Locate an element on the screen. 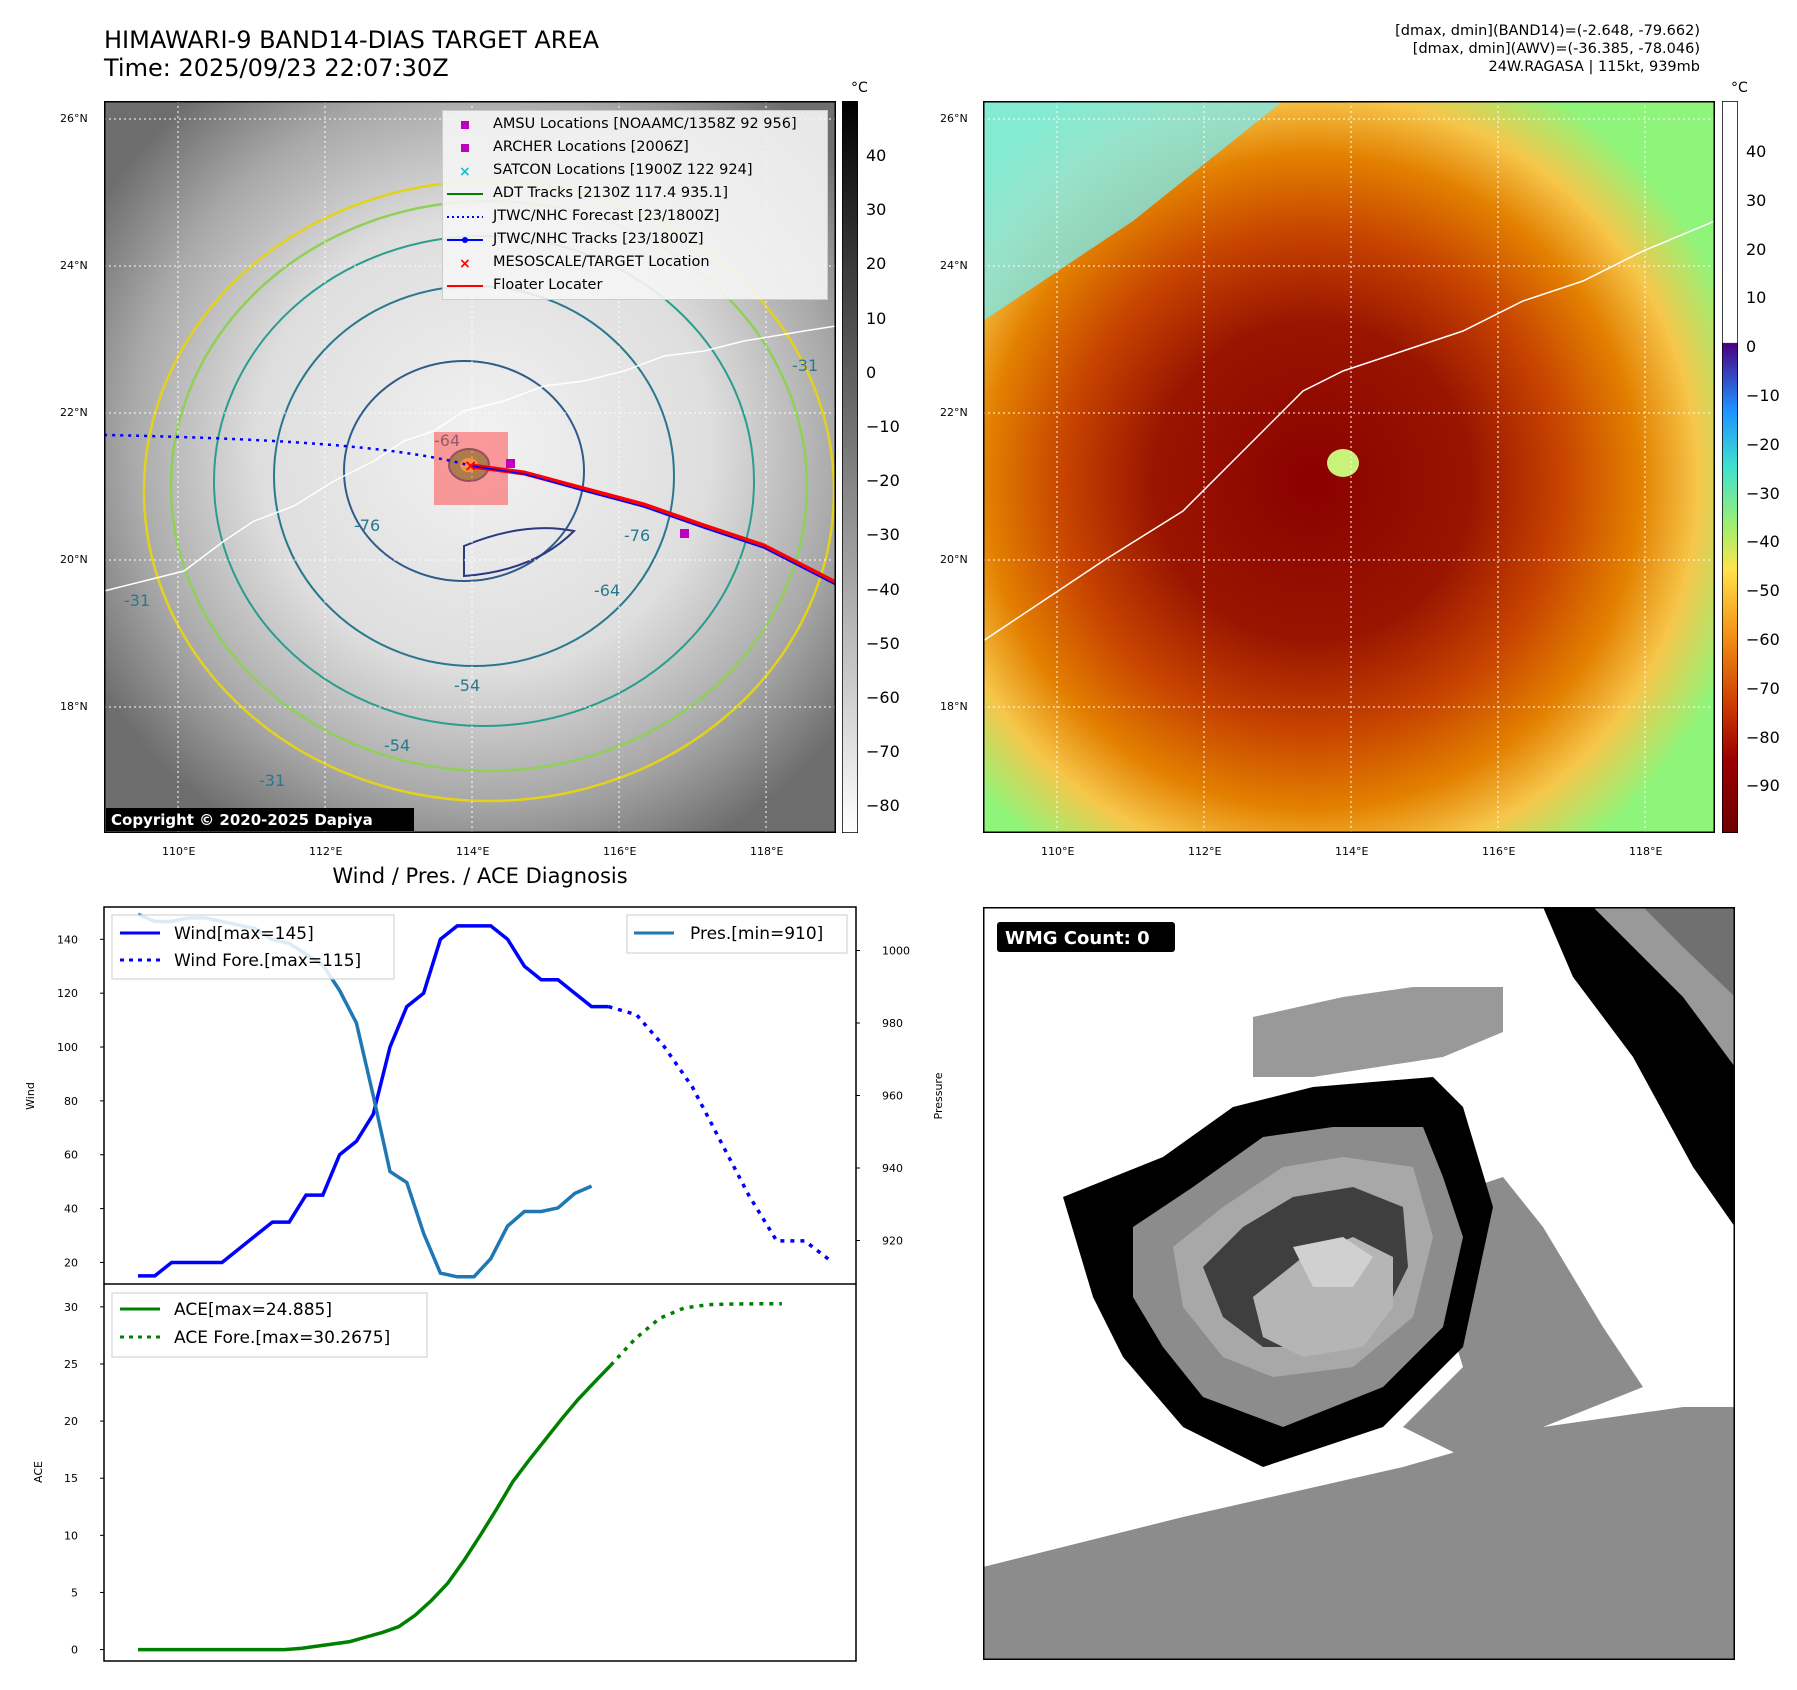 Image resolution: width=1797 pixels, height=1690 pixels. lon-label: 118°E is located at coordinates (767, 851).